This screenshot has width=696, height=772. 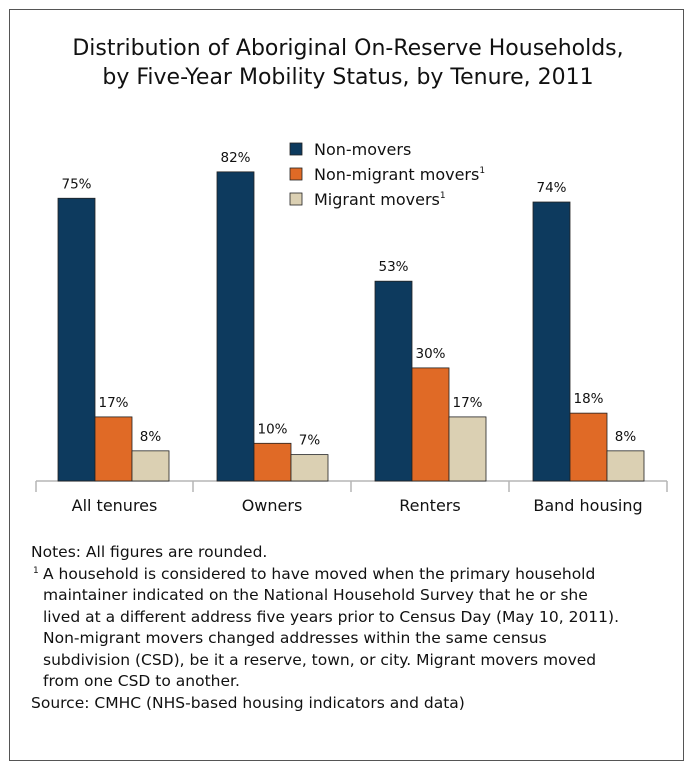 I want to click on bar-value-label: 18%, so click(x=588, y=399).